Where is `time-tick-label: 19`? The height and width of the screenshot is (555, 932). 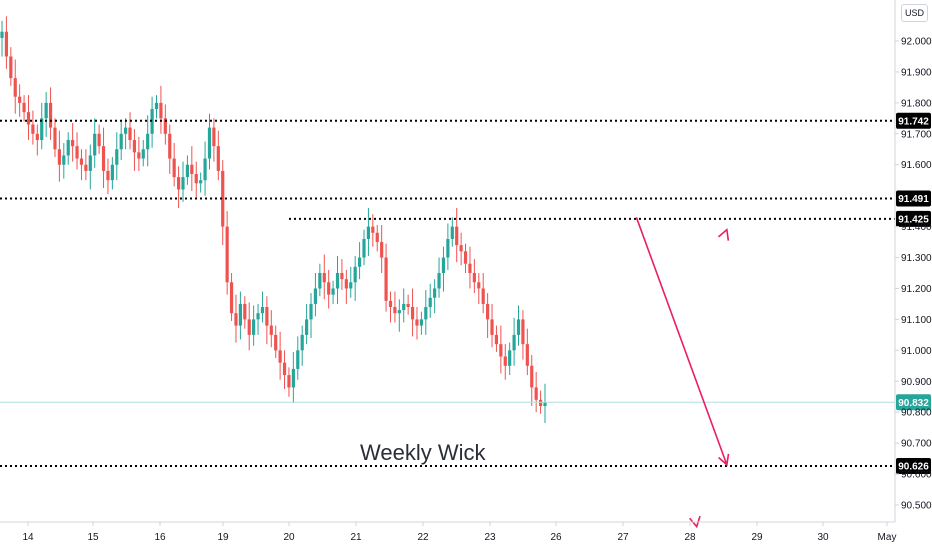
time-tick-label: 19 is located at coordinates (223, 537).